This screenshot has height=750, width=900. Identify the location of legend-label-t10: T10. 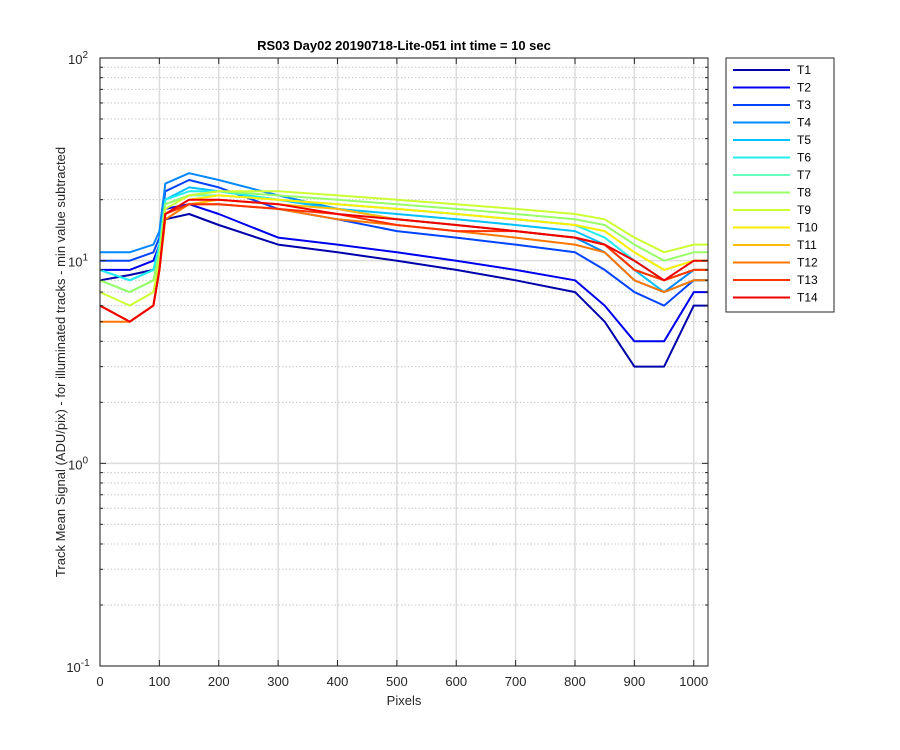
(807, 228).